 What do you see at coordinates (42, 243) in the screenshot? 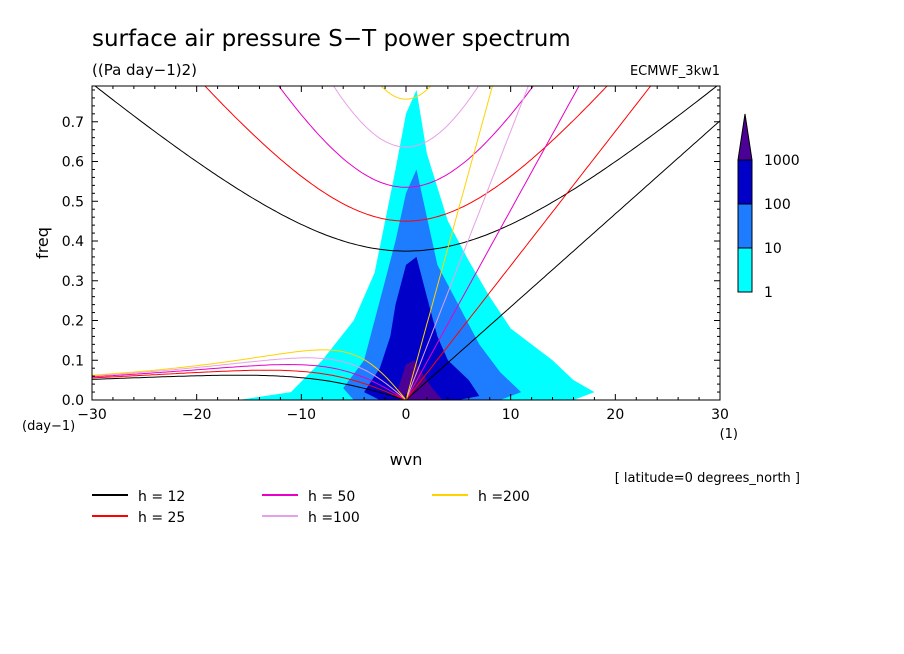
I see `y-axis-label: freq` at bounding box center [42, 243].